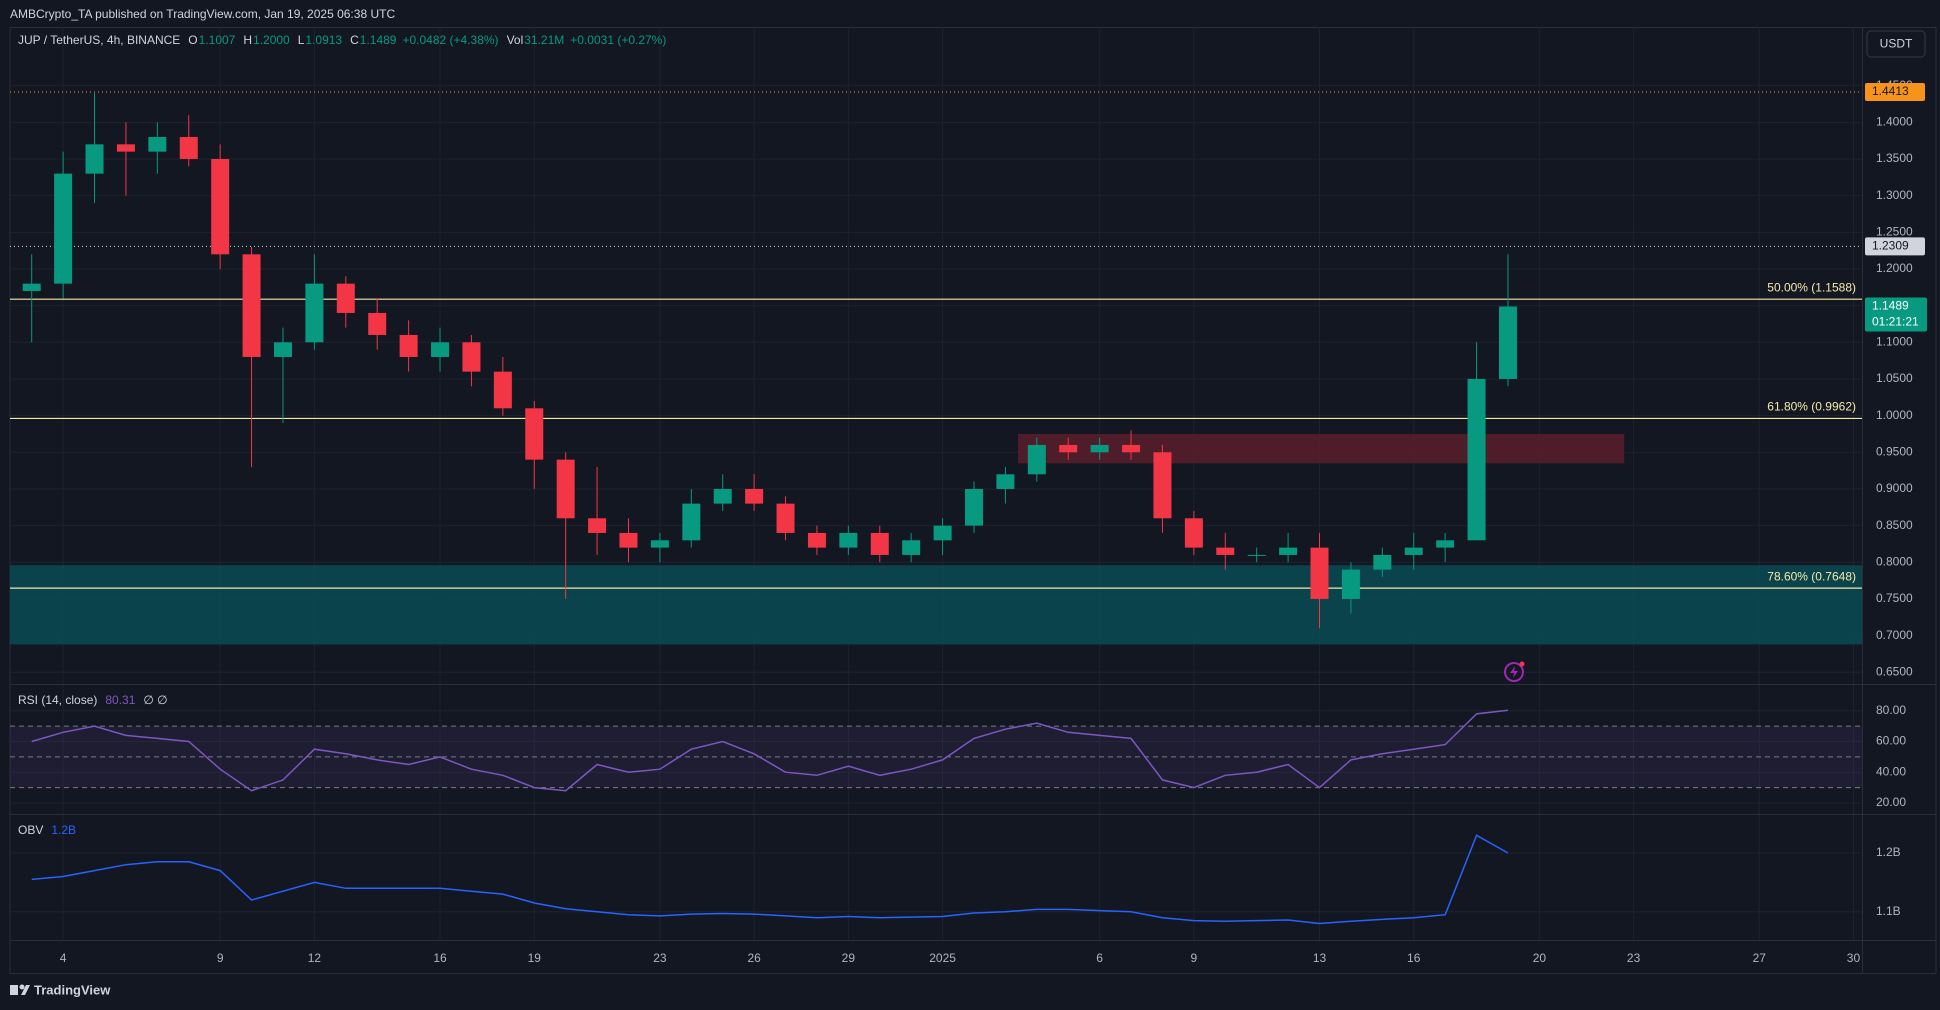  What do you see at coordinates (1894, 121) in the screenshot?
I see `y-tick-label: 1.4000` at bounding box center [1894, 121].